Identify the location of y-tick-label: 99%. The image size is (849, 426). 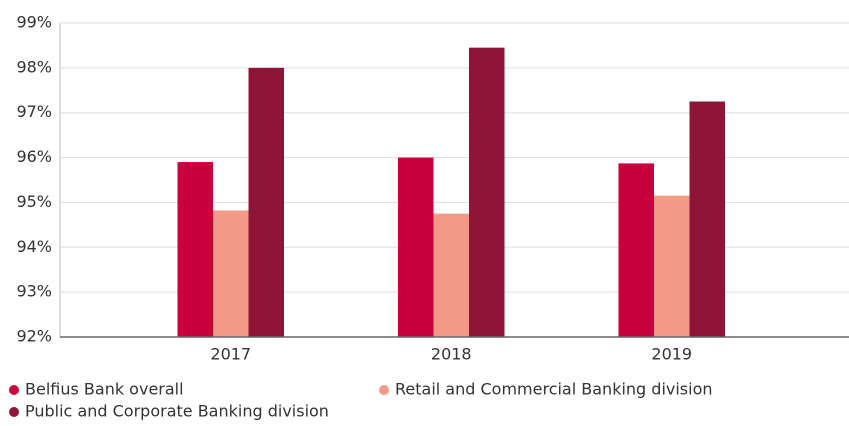
(34, 22).